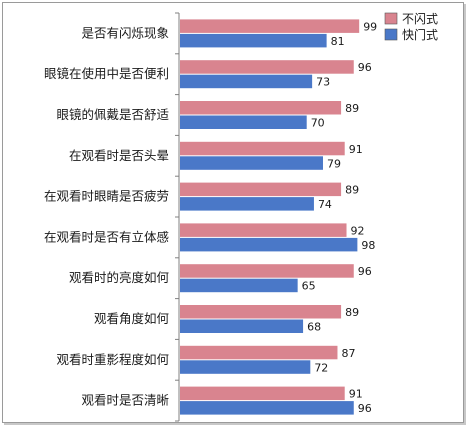 This screenshot has width=466, height=425. I want to click on data-label: 74, so click(325, 204).